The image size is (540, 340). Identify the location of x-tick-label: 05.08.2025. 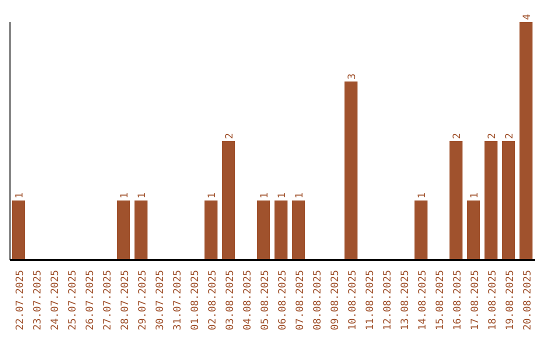
(265, 300).